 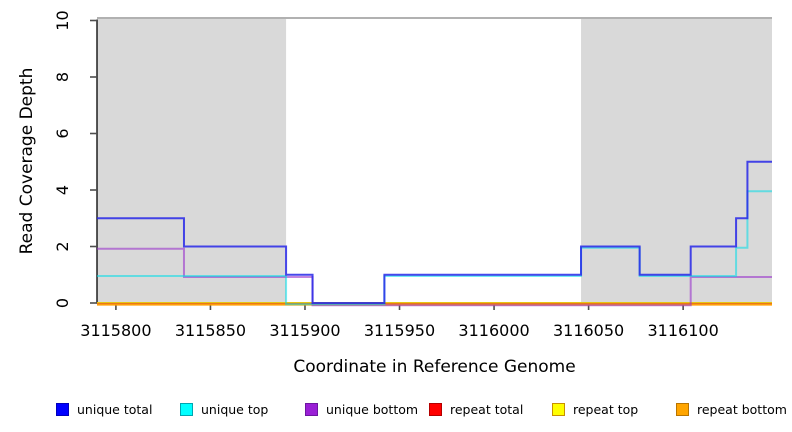 I want to click on legend-label-repeat-top: repeat top, so click(x=606, y=409).